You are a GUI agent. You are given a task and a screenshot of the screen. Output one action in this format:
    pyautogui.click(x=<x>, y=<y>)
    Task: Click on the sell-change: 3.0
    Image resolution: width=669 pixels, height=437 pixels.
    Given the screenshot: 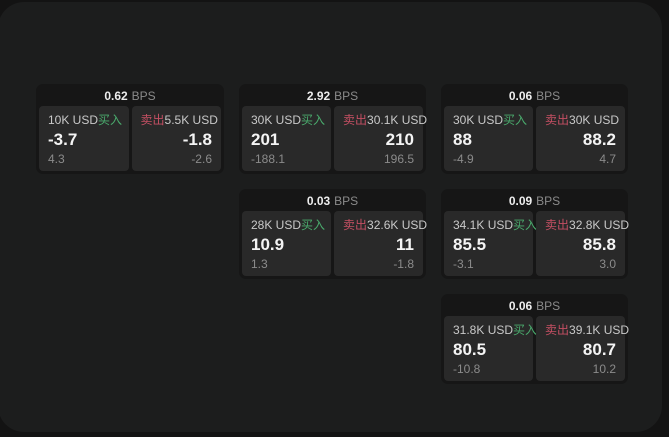 What is the action you would take?
    pyautogui.click(x=607, y=264)
    